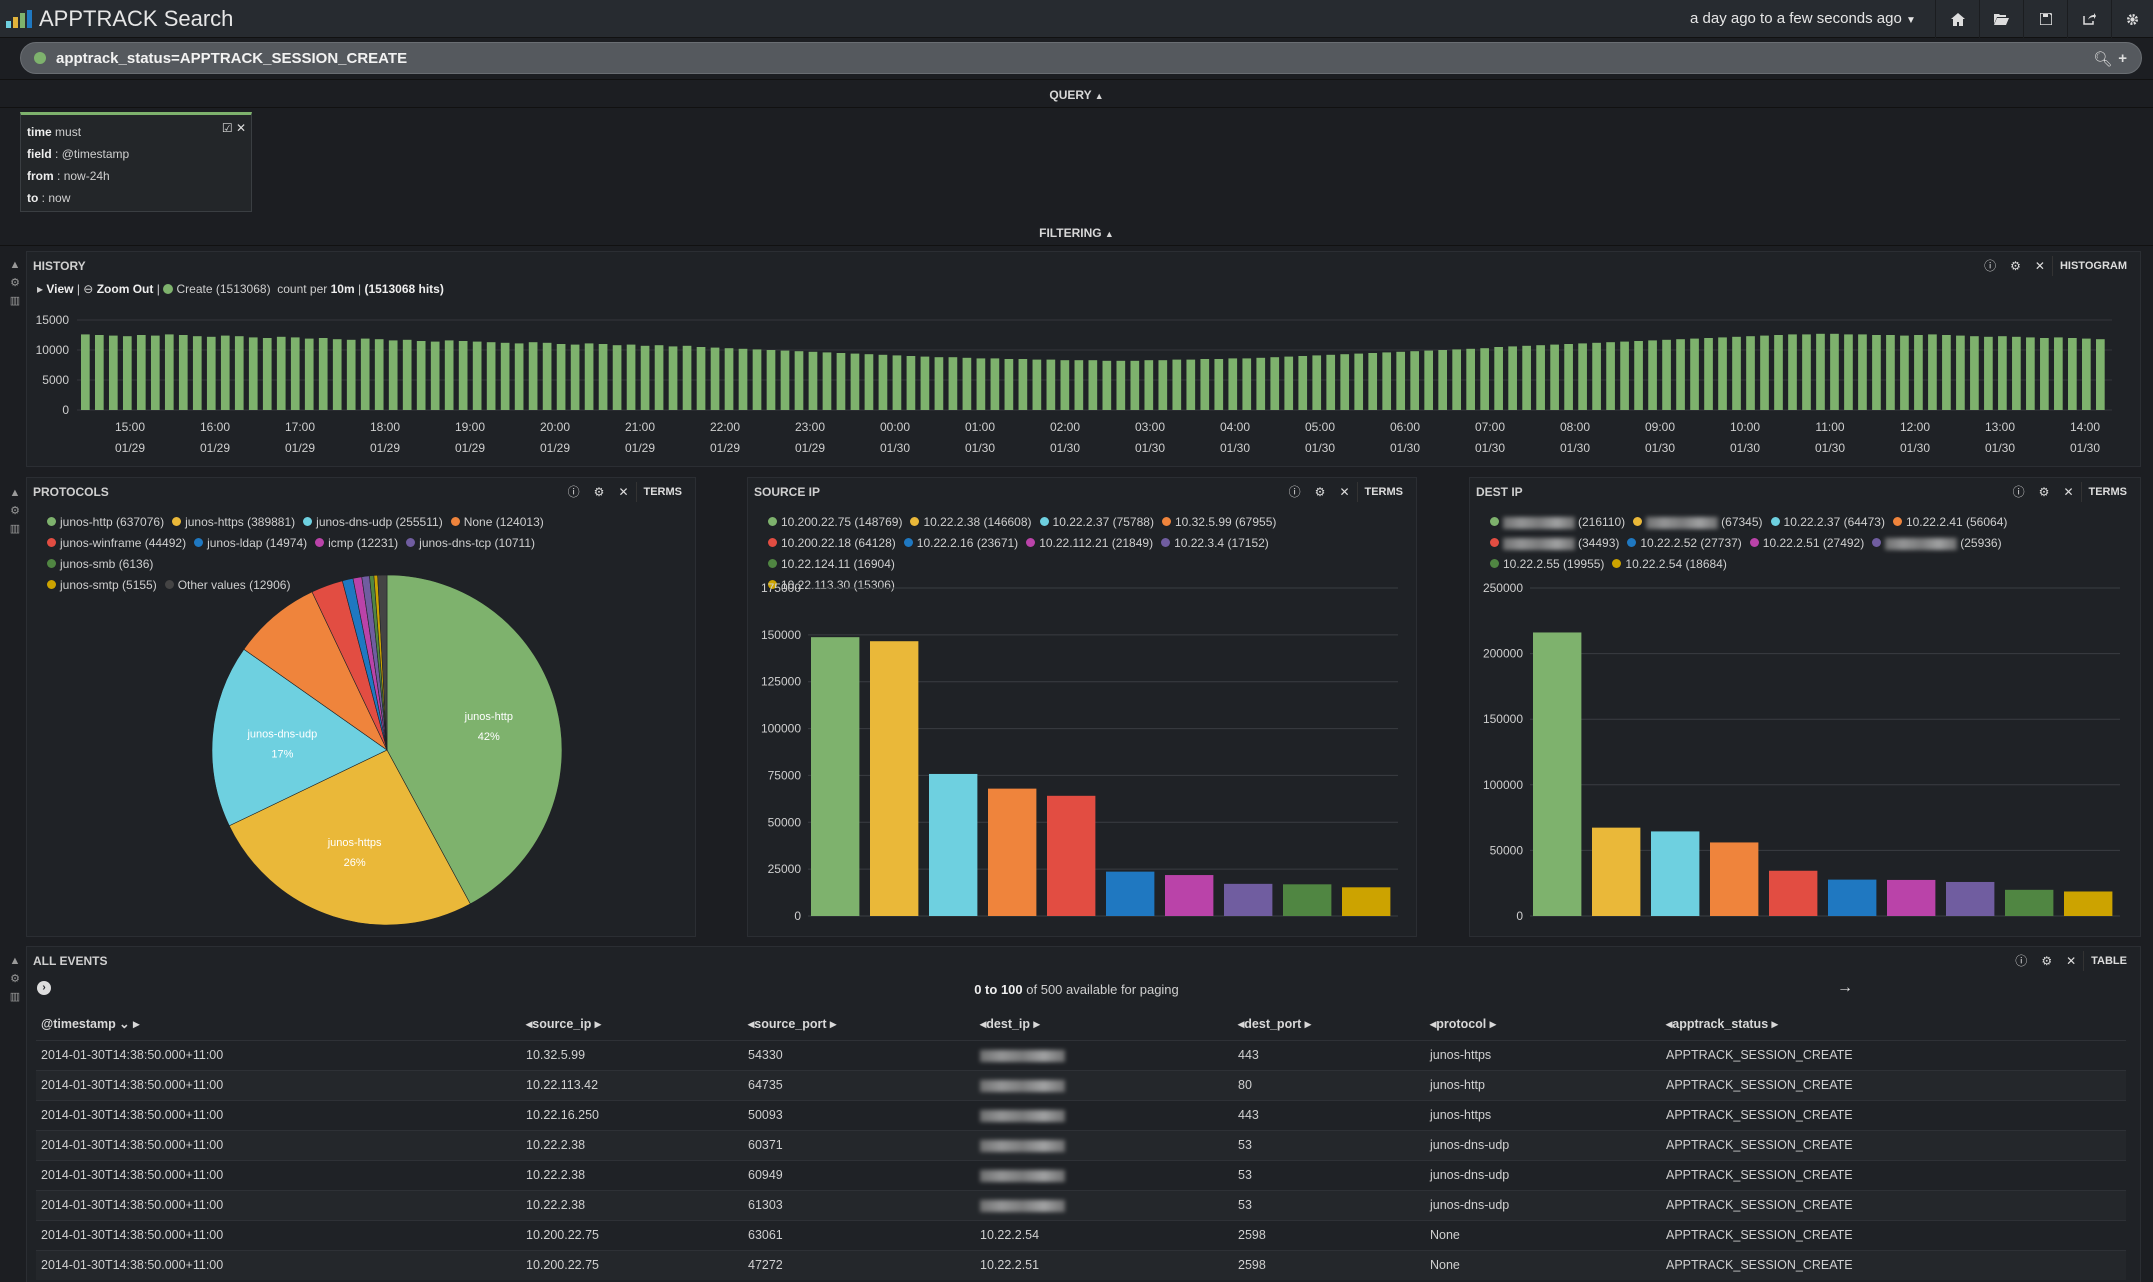  I want to click on legend-item: junos-ldap (14974), so click(250, 543).